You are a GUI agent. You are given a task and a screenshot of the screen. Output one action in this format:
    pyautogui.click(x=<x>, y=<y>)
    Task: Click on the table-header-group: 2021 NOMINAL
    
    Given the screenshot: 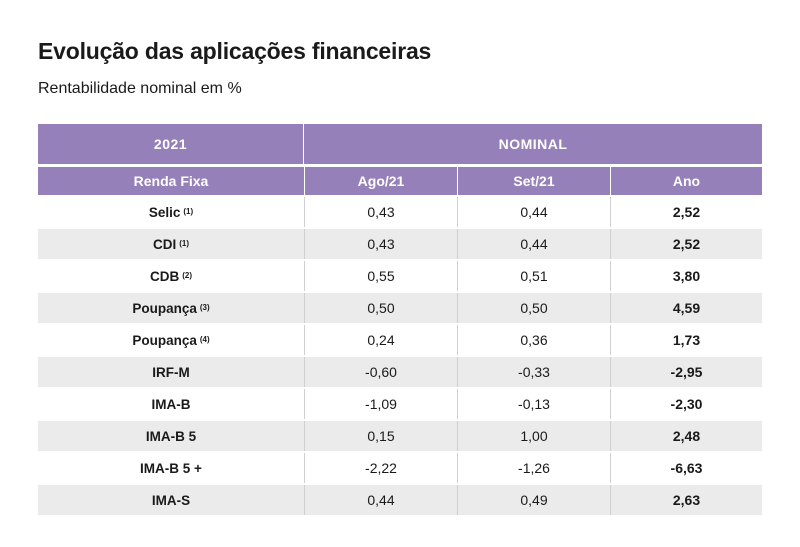 What is the action you would take?
    pyautogui.click(x=400, y=144)
    